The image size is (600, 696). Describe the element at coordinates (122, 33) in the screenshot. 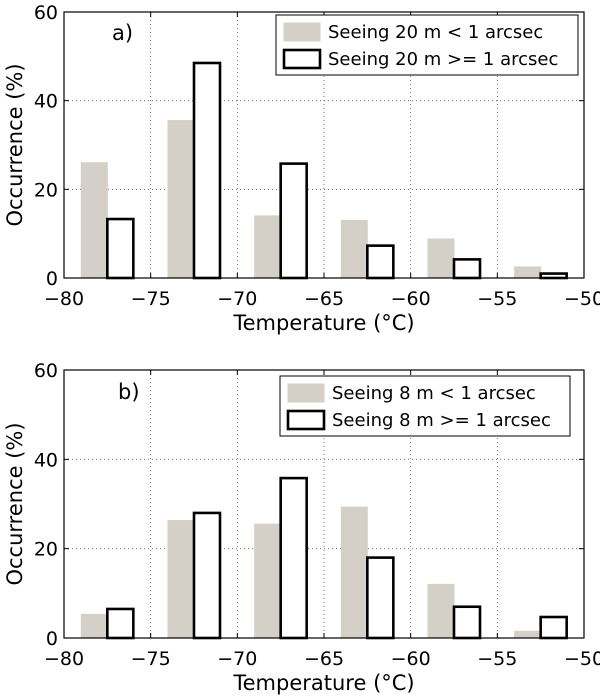

I see `panel-label: a)` at that location.